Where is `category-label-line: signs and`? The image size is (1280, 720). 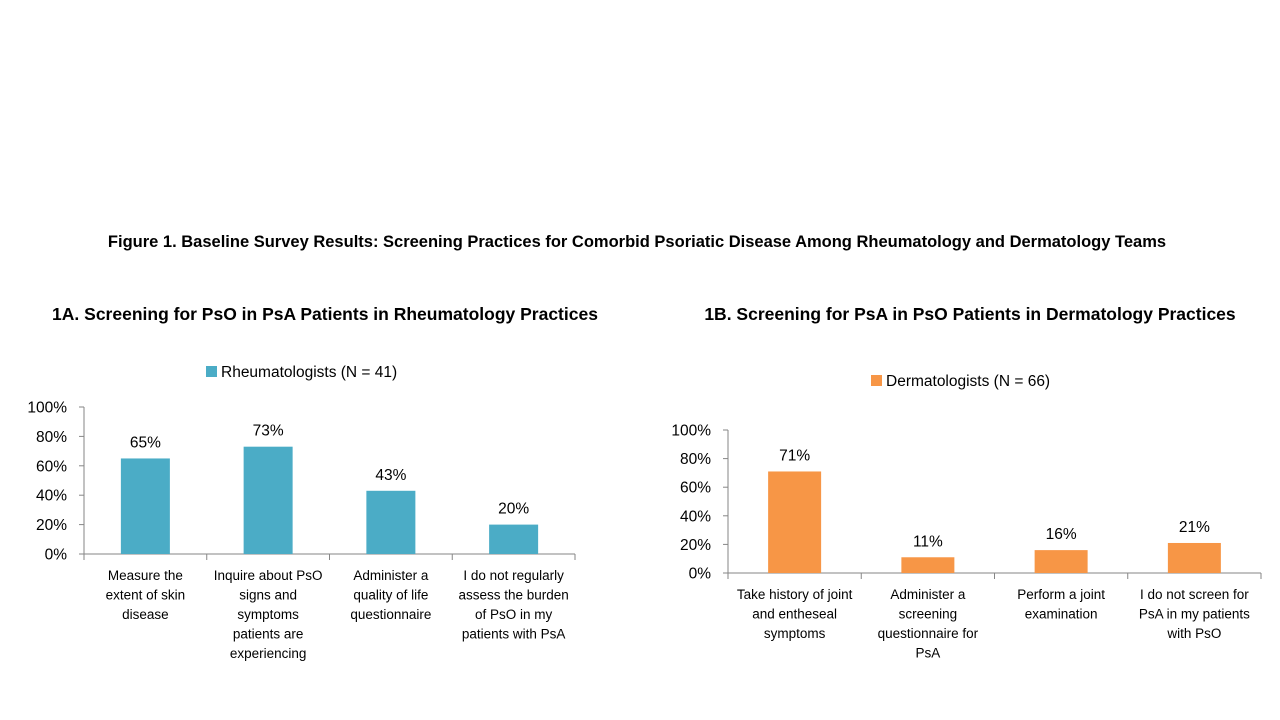 category-label-line: signs and is located at coordinates (268, 595).